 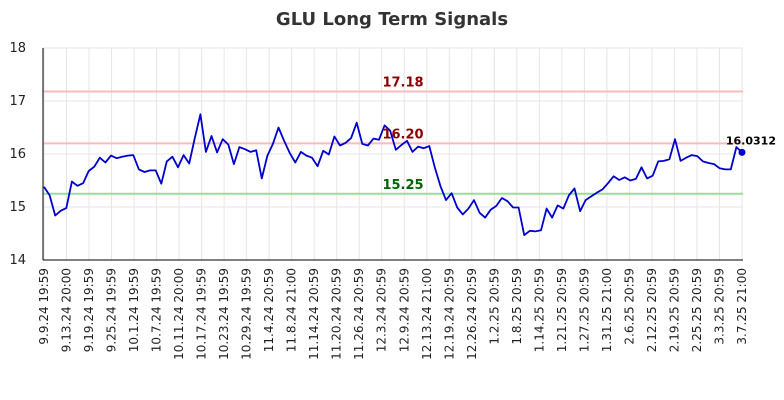 I want to click on reference-label: 16.20, so click(x=402, y=134).